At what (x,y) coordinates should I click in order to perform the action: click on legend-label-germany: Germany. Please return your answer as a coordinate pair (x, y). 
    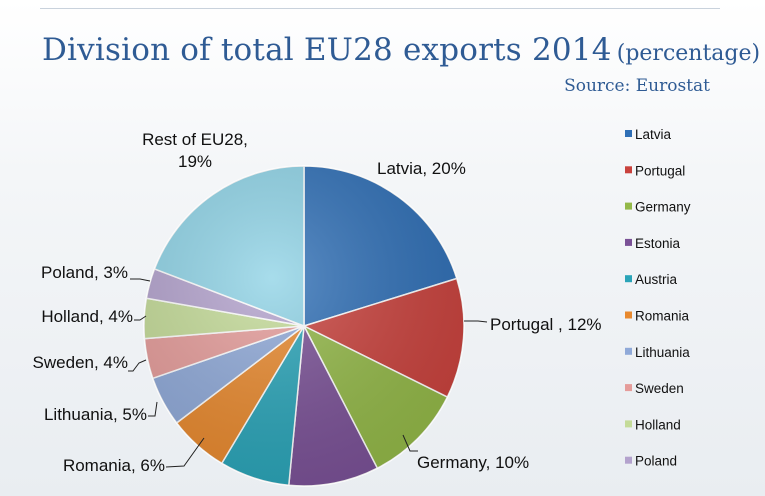
    Looking at the image, I should click on (663, 207).